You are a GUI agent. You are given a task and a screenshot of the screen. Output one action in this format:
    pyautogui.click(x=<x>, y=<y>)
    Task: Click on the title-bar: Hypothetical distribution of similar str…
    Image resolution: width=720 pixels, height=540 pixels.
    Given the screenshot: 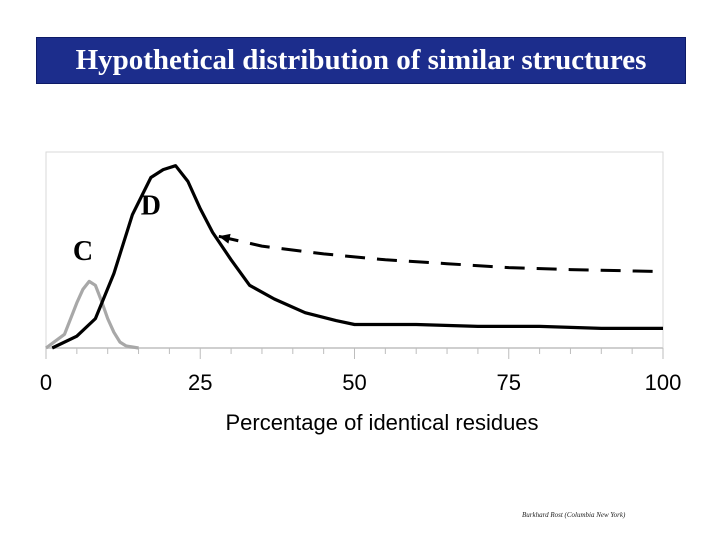 What is the action you would take?
    pyautogui.click(x=361, y=60)
    